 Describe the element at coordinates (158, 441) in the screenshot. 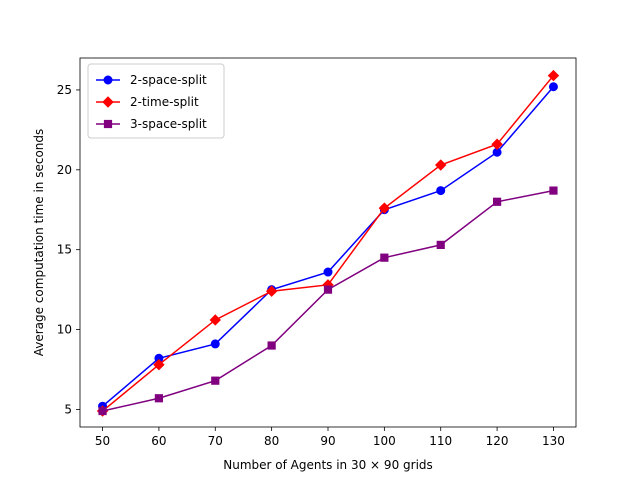

I see `x-tick-label: 60` at that location.